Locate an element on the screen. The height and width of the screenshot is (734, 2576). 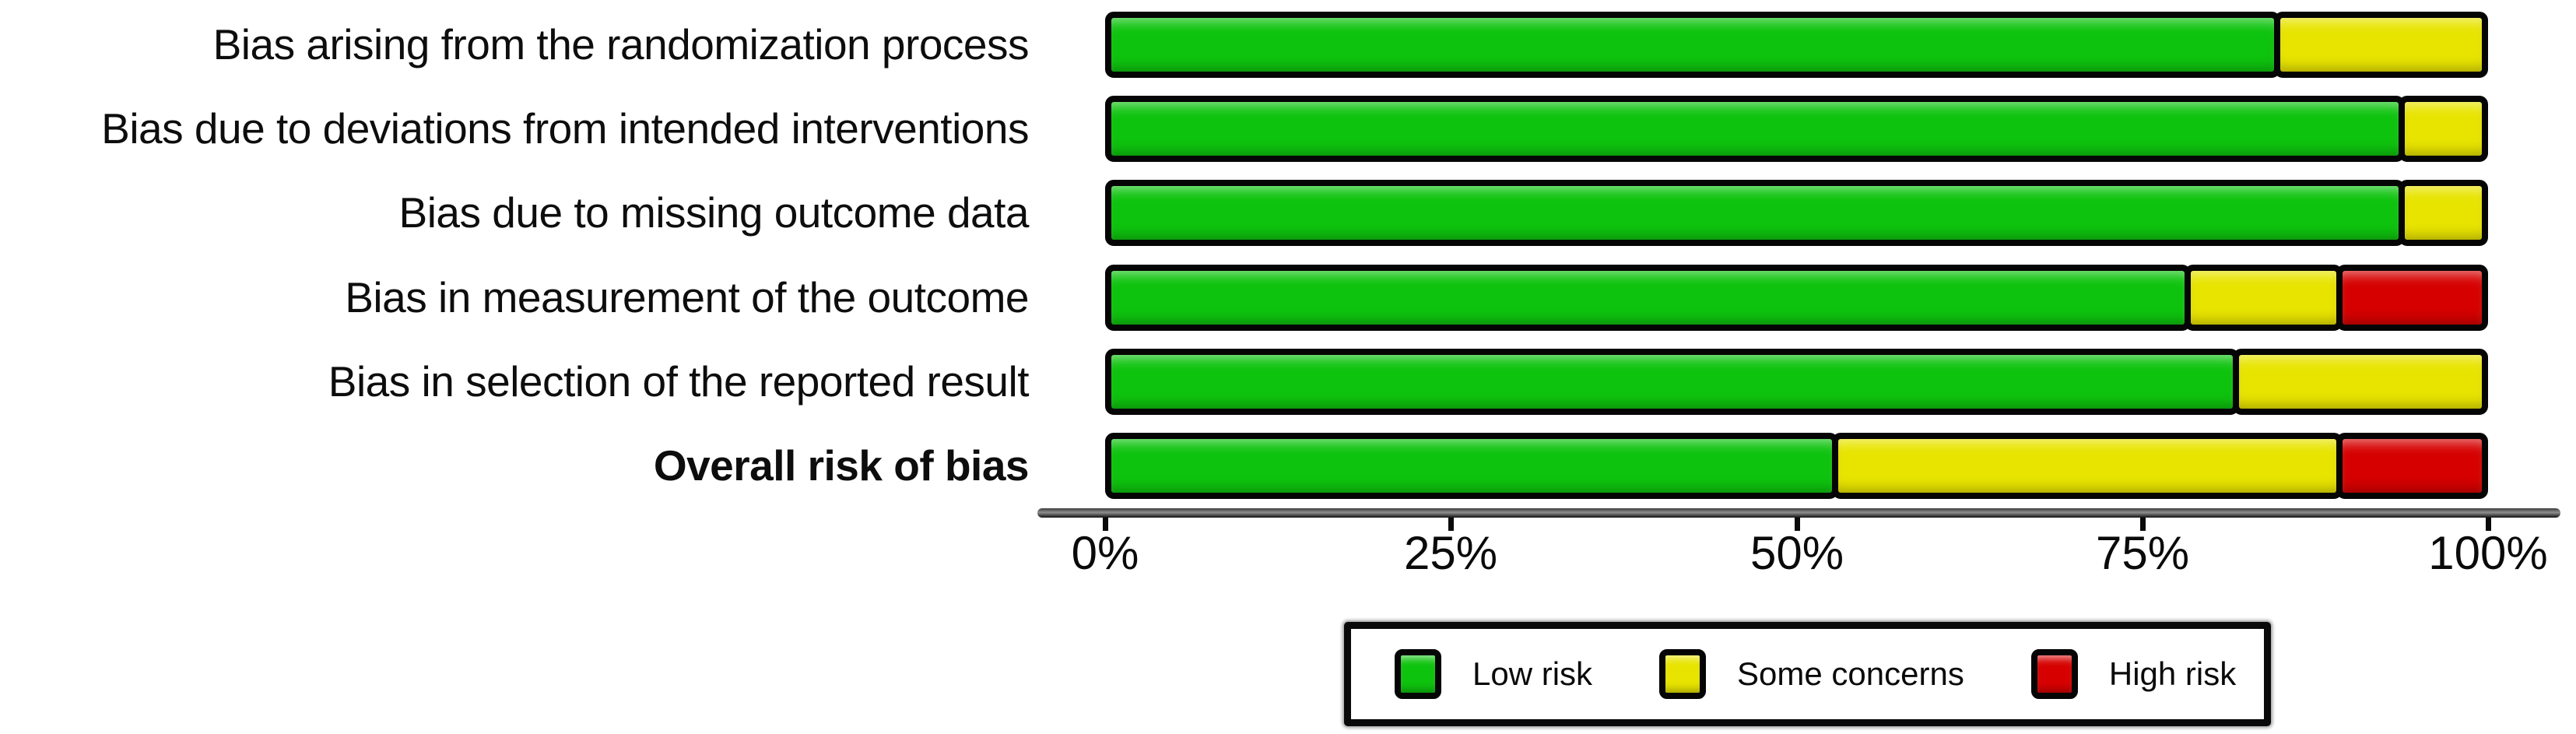
legend-box: Low risk Some concerns High risk is located at coordinates (1808, 674).